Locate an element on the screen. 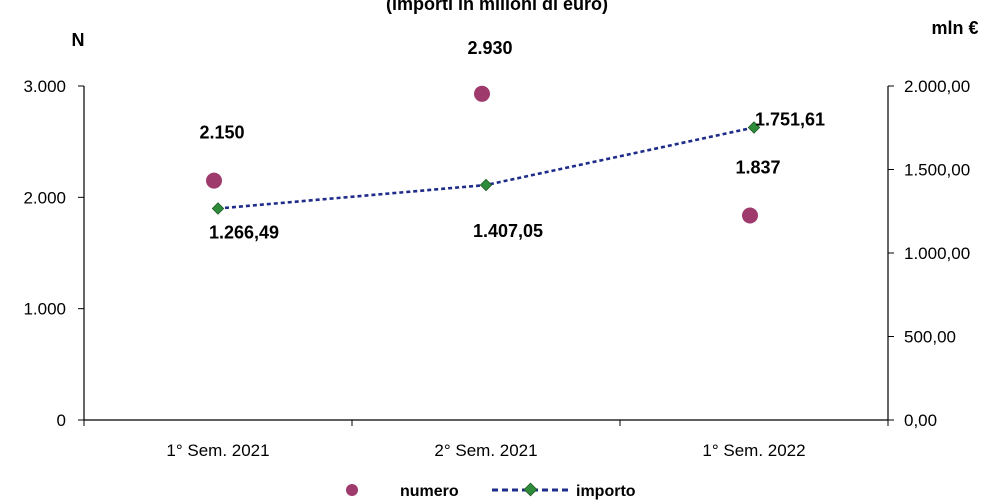 The width and height of the screenshot is (994, 500). legend: numero importo is located at coordinates (491, 491).